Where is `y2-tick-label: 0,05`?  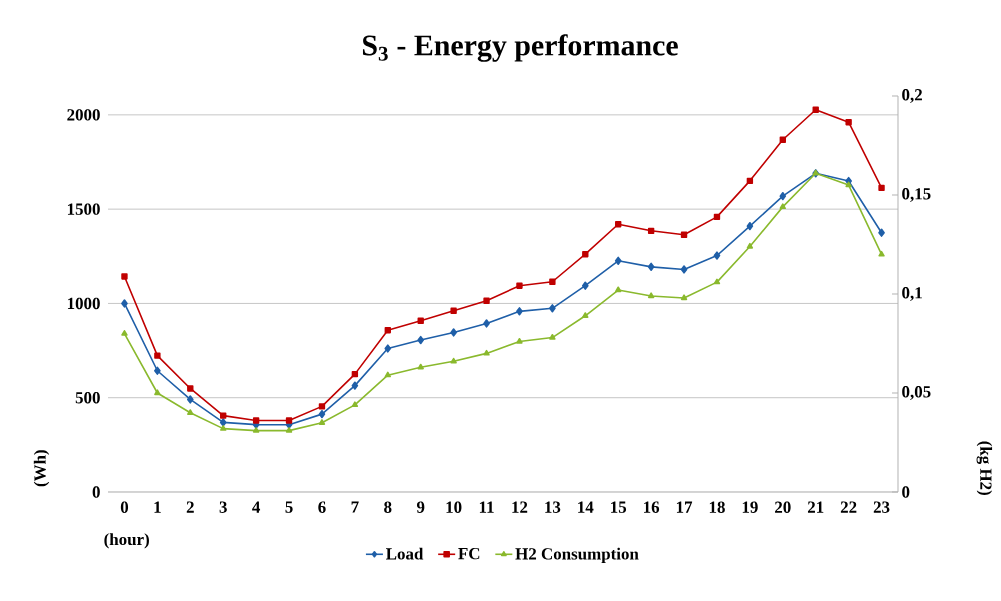
y2-tick-label: 0,05 is located at coordinates (916, 393).